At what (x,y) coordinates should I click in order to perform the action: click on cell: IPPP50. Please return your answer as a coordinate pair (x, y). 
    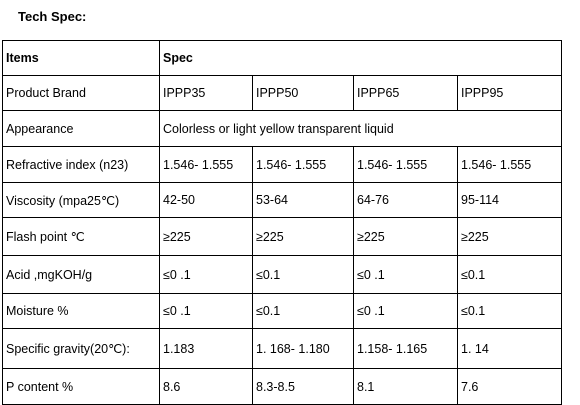
    Looking at the image, I should click on (303, 93).